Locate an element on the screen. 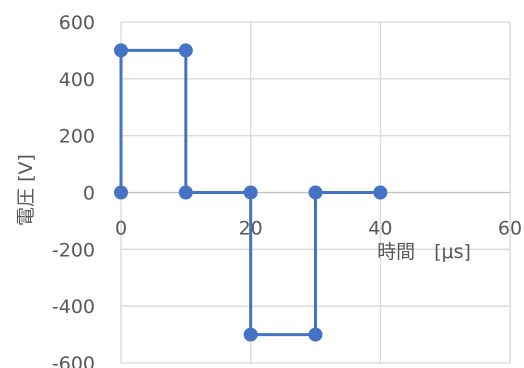 The image size is (524, 368). x-tick-labels: 0 20 40 60 is located at coordinates (318, 229).